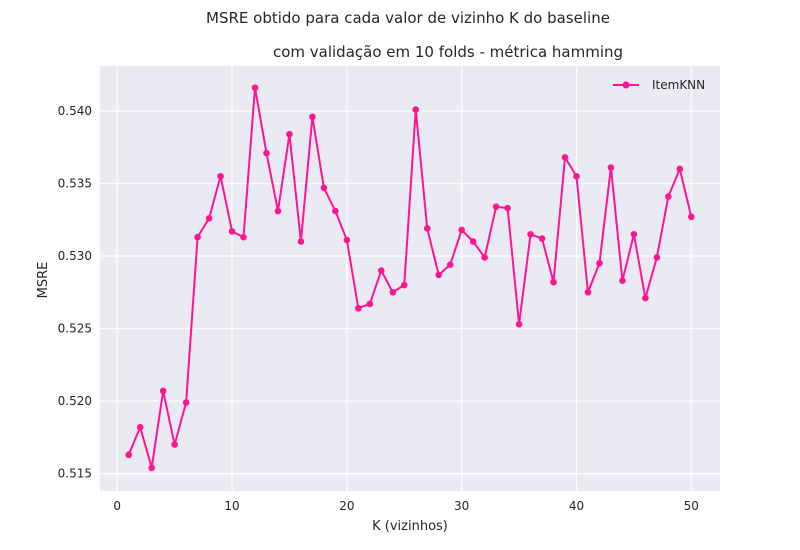 The width and height of the screenshot is (800, 550). I want to click on legend-label: ItemKNN, so click(678, 85).